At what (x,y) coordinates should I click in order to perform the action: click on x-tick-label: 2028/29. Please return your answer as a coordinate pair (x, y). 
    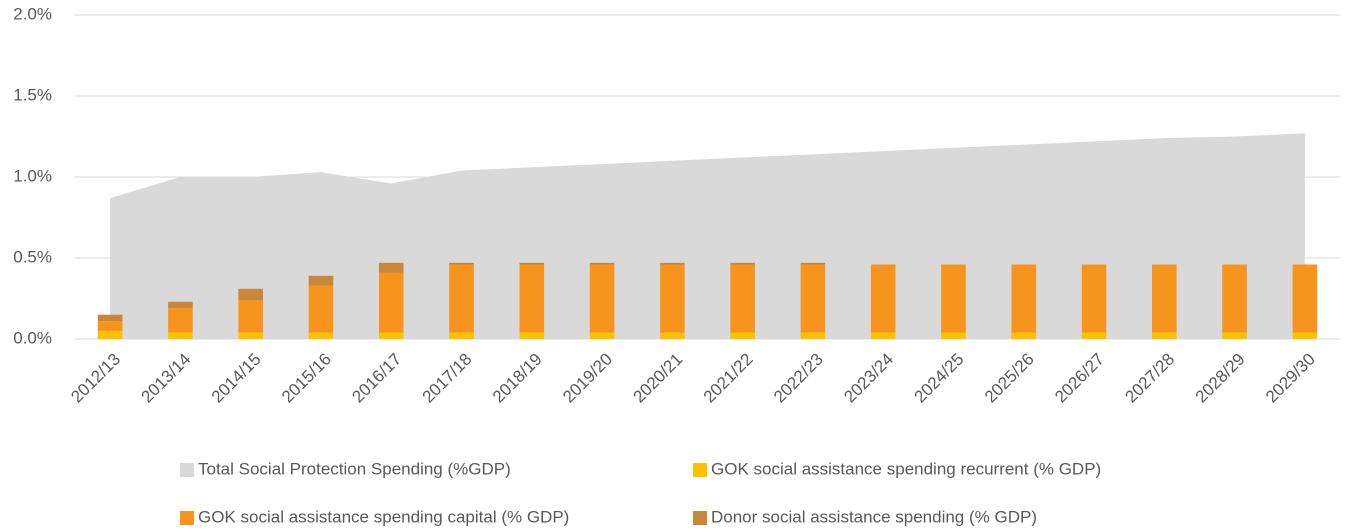
    Looking at the image, I should click on (1220, 378).